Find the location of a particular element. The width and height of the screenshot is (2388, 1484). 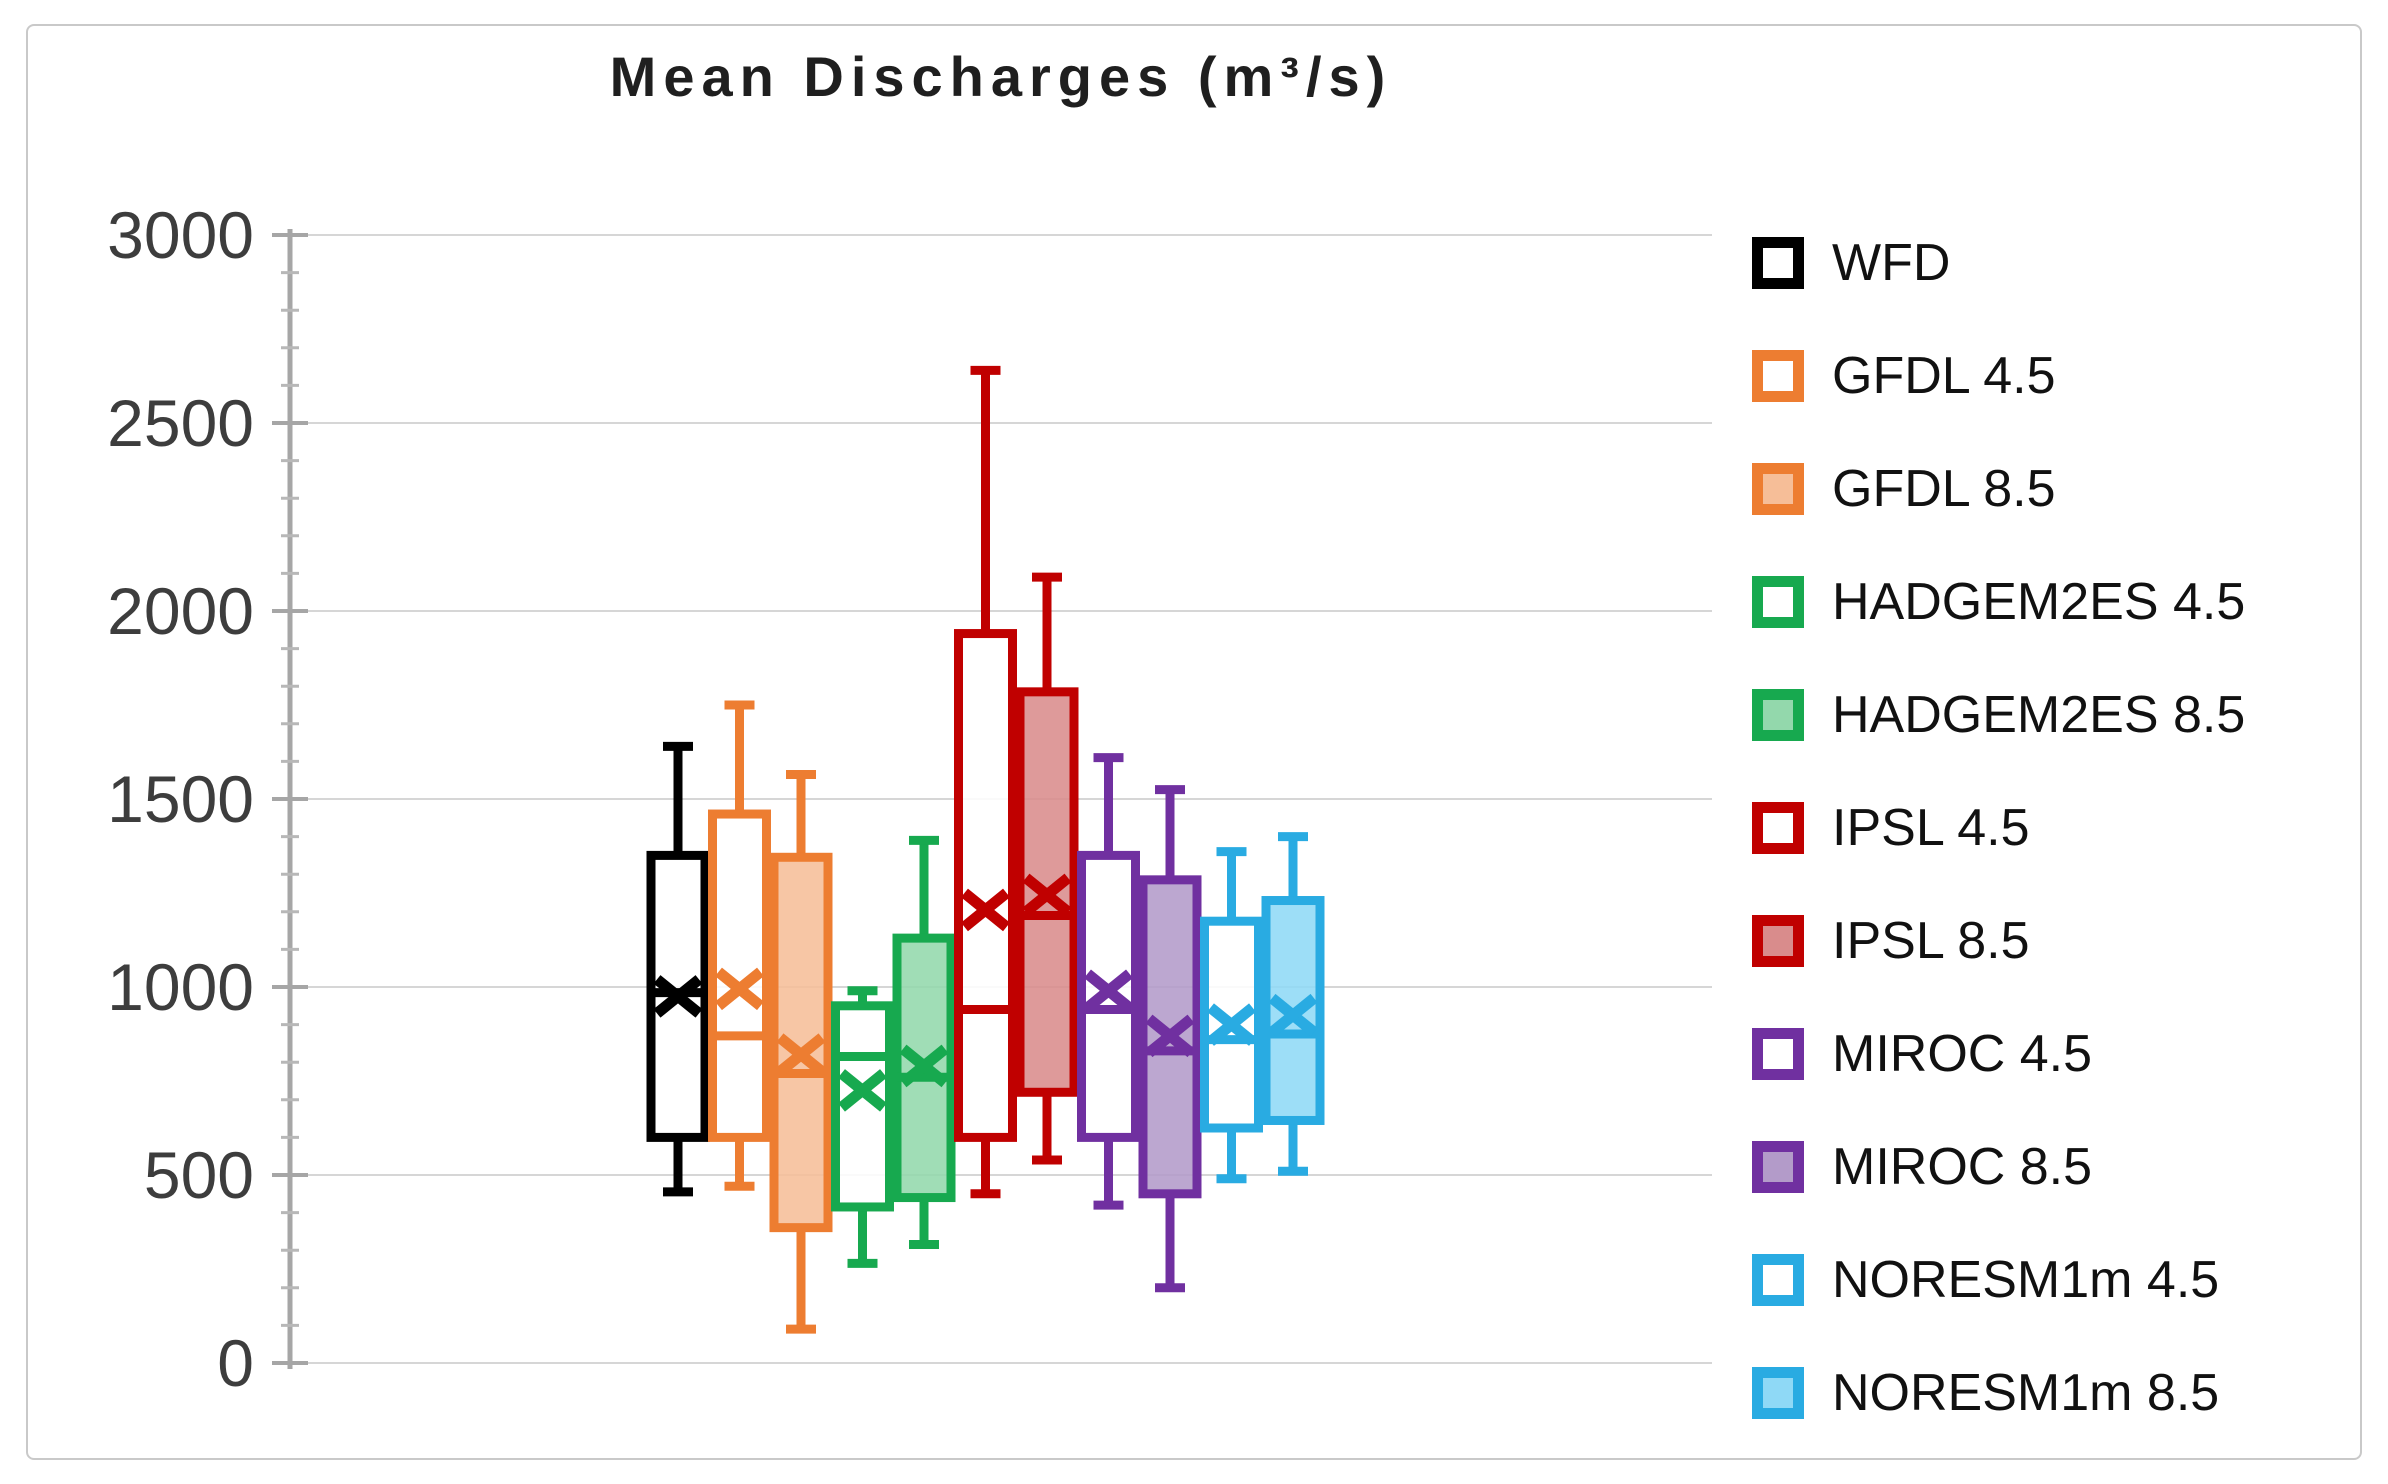

legend-item-gfdl-8.5: GFDL 8.5 is located at coordinates (1998, 488).